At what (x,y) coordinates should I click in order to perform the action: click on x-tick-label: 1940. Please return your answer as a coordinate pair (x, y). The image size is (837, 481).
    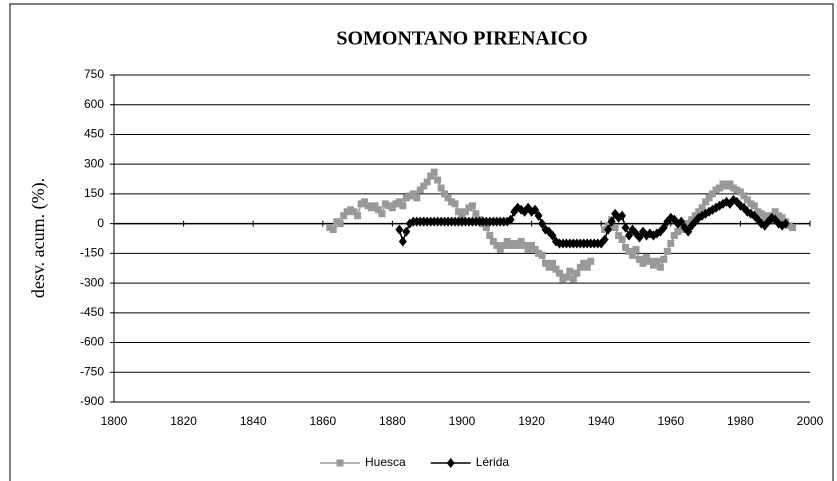
    Looking at the image, I should click on (601, 421).